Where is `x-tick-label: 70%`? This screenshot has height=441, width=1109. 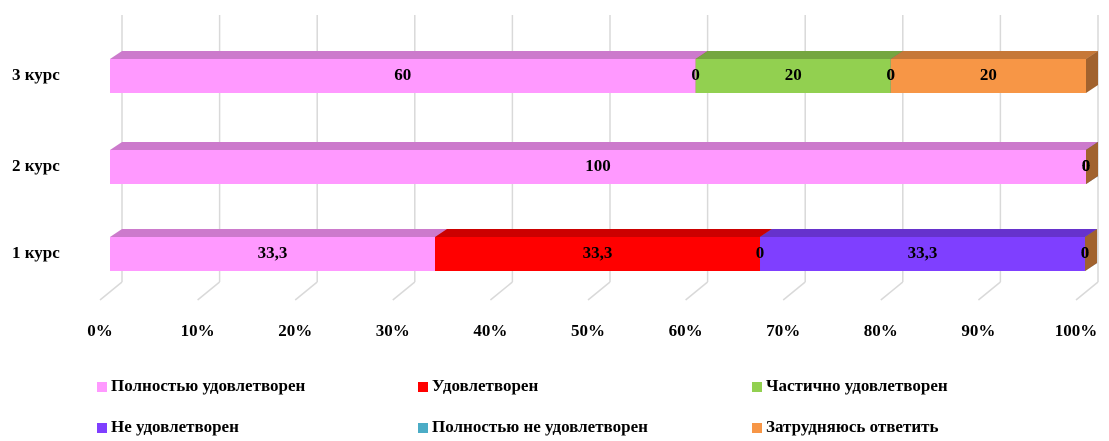
x-tick-label: 70% is located at coordinates (783, 330).